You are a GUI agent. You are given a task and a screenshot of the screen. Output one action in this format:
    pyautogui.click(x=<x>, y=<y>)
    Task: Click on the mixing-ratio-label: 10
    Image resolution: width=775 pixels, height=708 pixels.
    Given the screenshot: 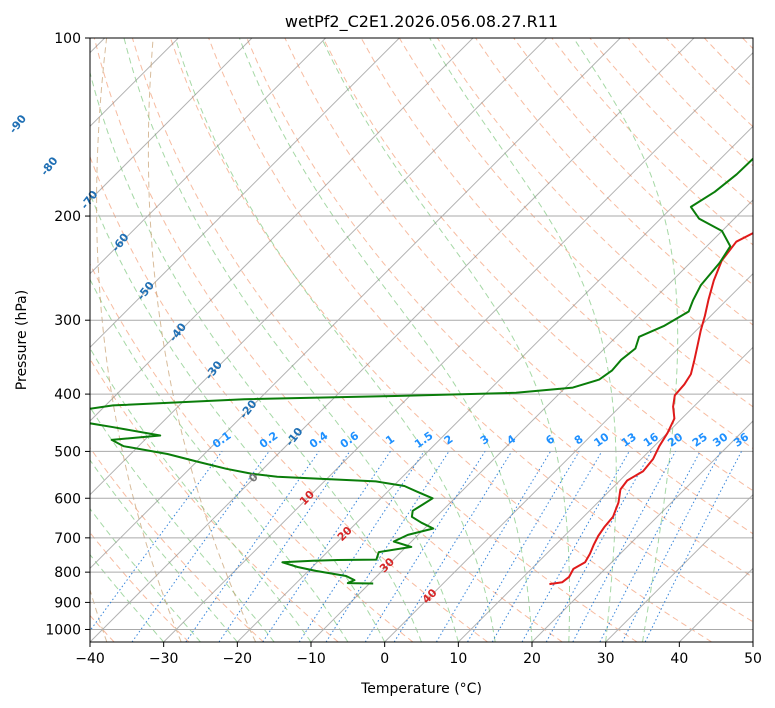 What is the action you would take?
    pyautogui.click(x=602, y=440)
    